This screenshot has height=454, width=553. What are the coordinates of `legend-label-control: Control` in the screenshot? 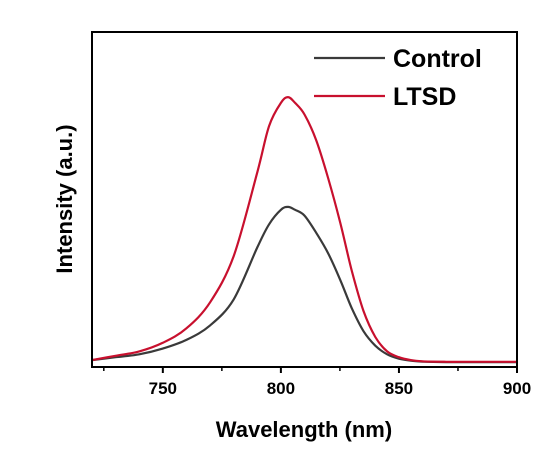 It's located at (437, 59).